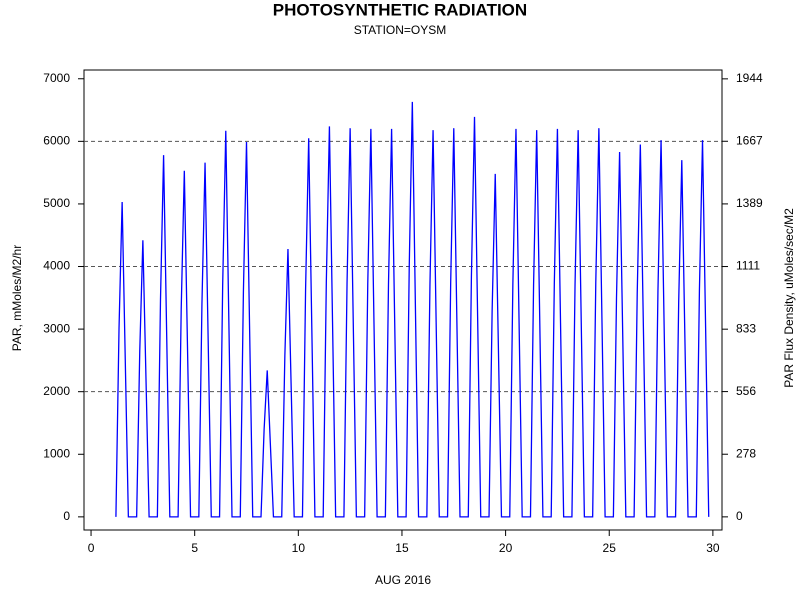  Describe the element at coordinates (739, 516) in the screenshot. I see `y2-tick-label: 0` at that location.